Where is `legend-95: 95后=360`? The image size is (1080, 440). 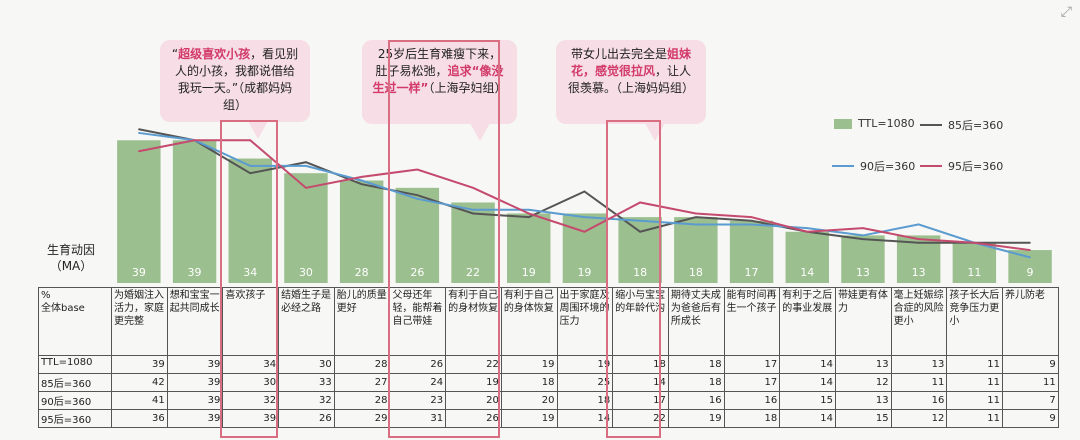
legend-95: 95后=360 is located at coordinates (961, 166).